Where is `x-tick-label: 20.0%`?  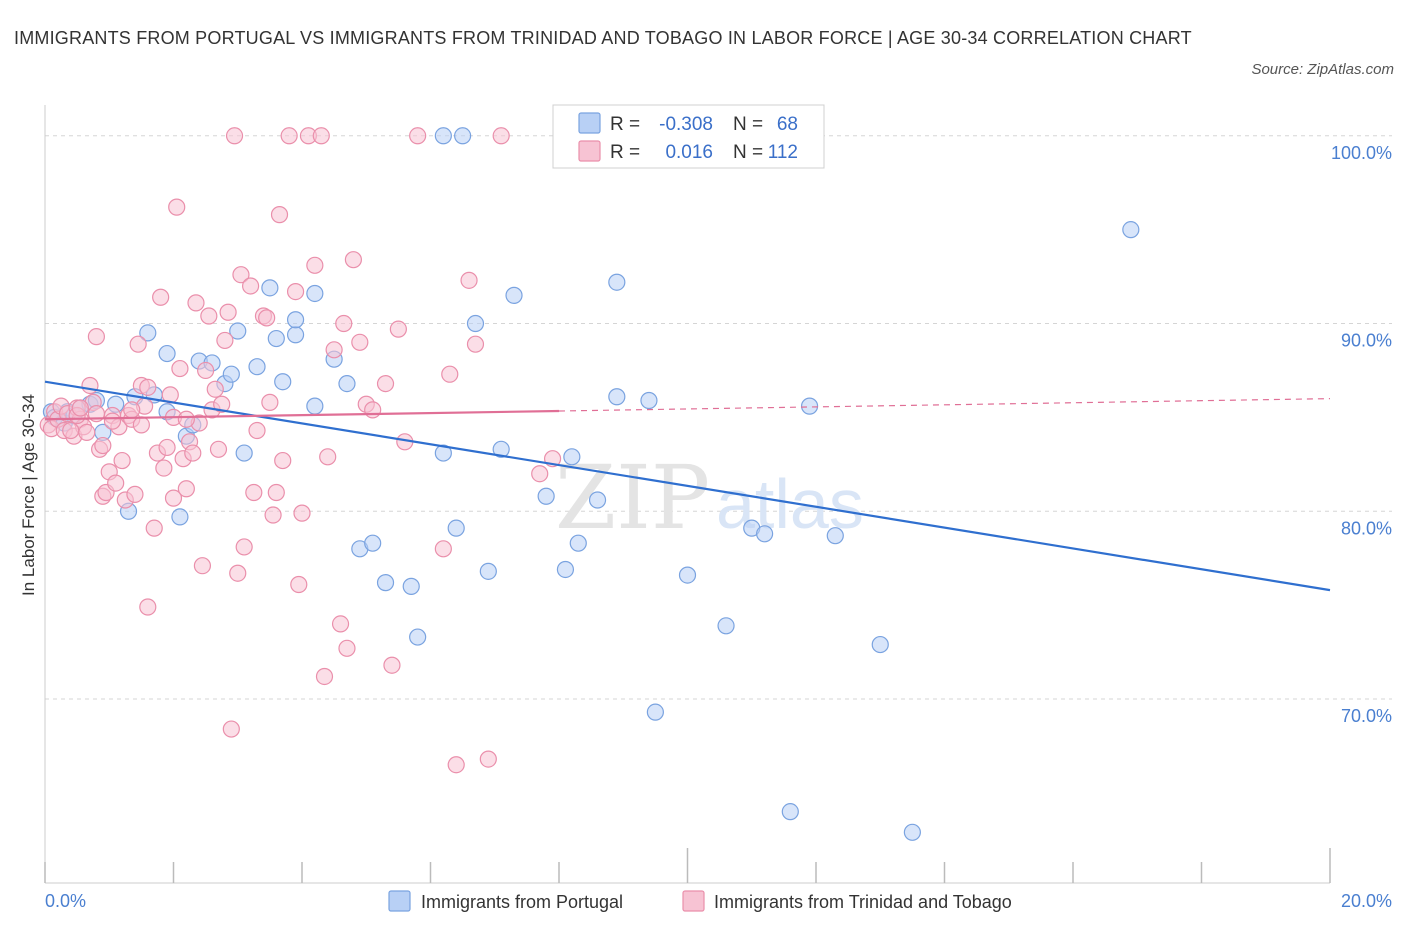 x-tick-label: 20.0% is located at coordinates (1366, 901).